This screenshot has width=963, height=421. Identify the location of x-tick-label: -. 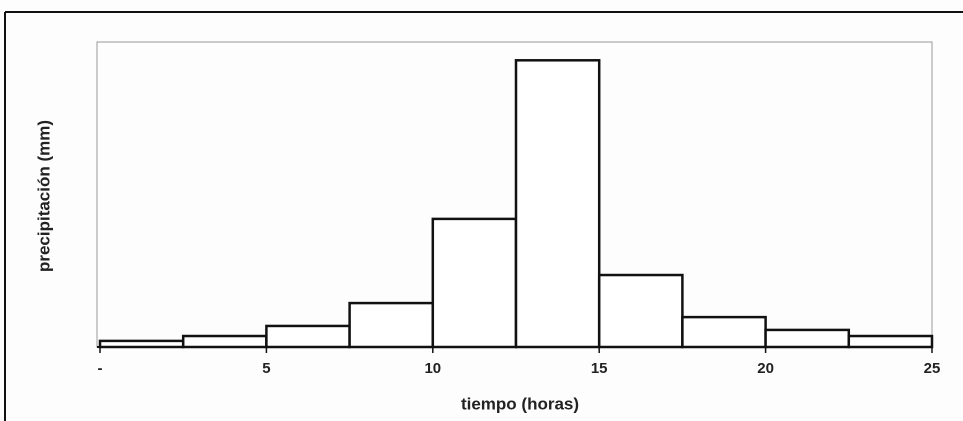
(100, 368).